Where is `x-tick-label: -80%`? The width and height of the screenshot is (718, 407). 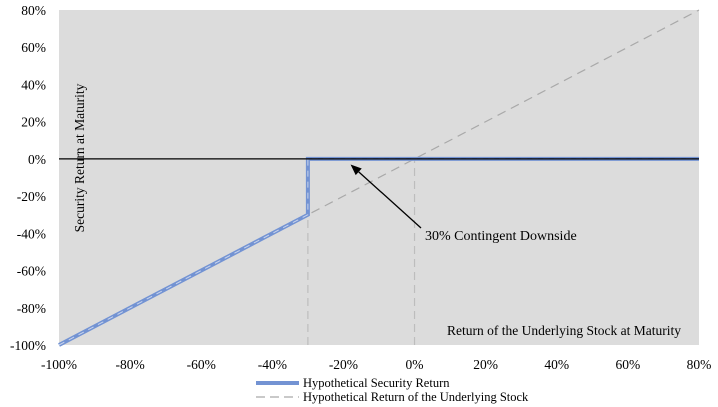 x-tick-label: -80% is located at coordinates (129, 364).